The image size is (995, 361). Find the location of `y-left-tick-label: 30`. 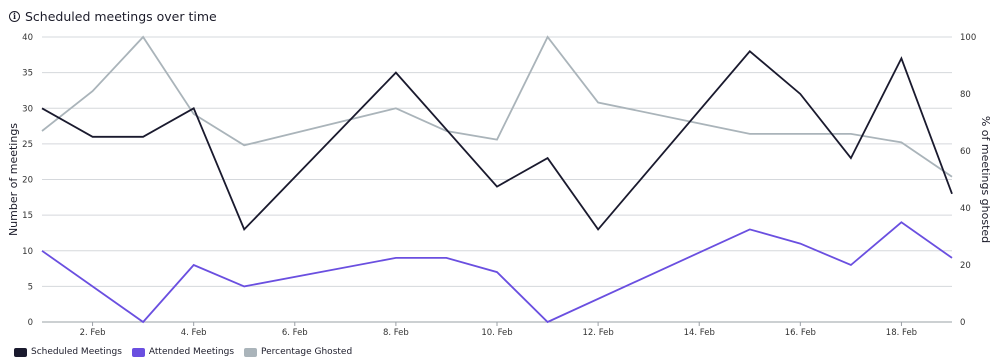

y-left-tick-label: 30 is located at coordinates (27, 109).